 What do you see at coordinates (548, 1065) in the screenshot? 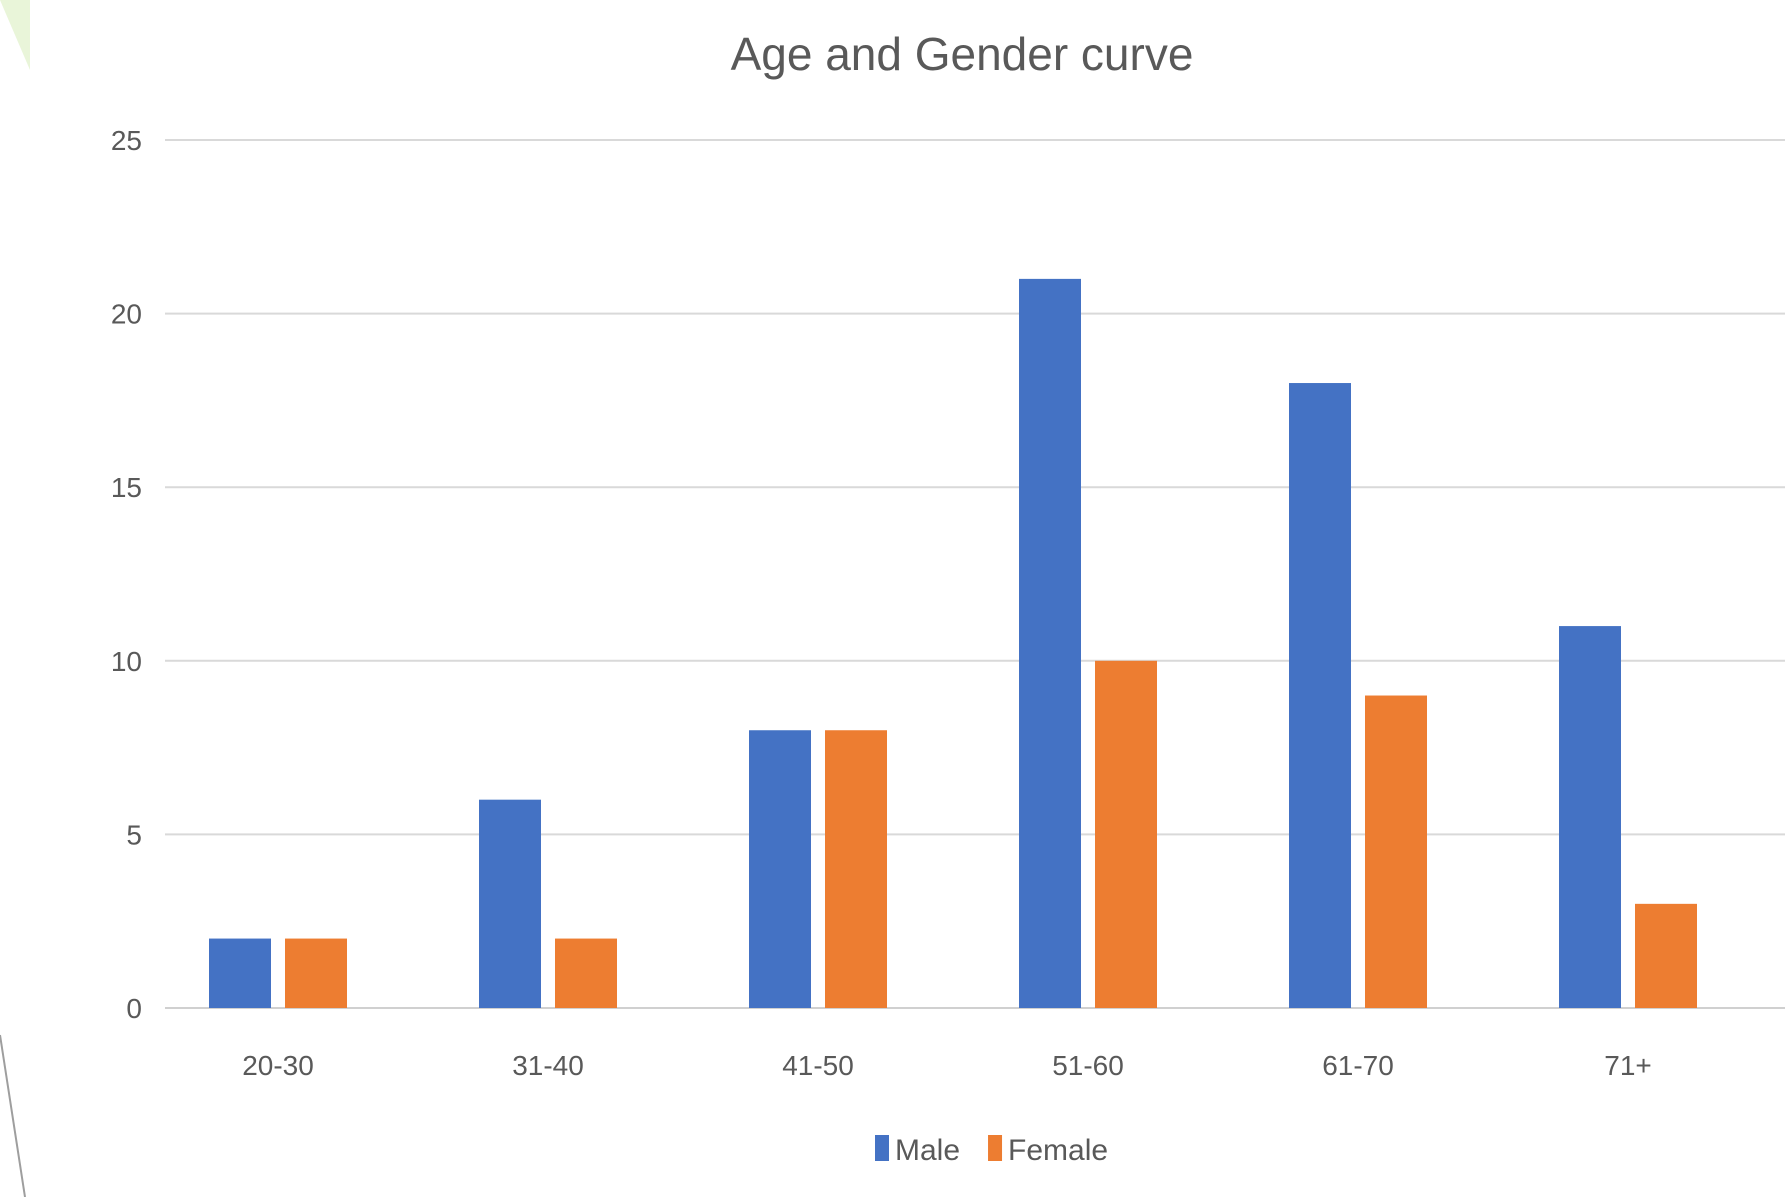
I see `x-tick-label: 31-40` at bounding box center [548, 1065].